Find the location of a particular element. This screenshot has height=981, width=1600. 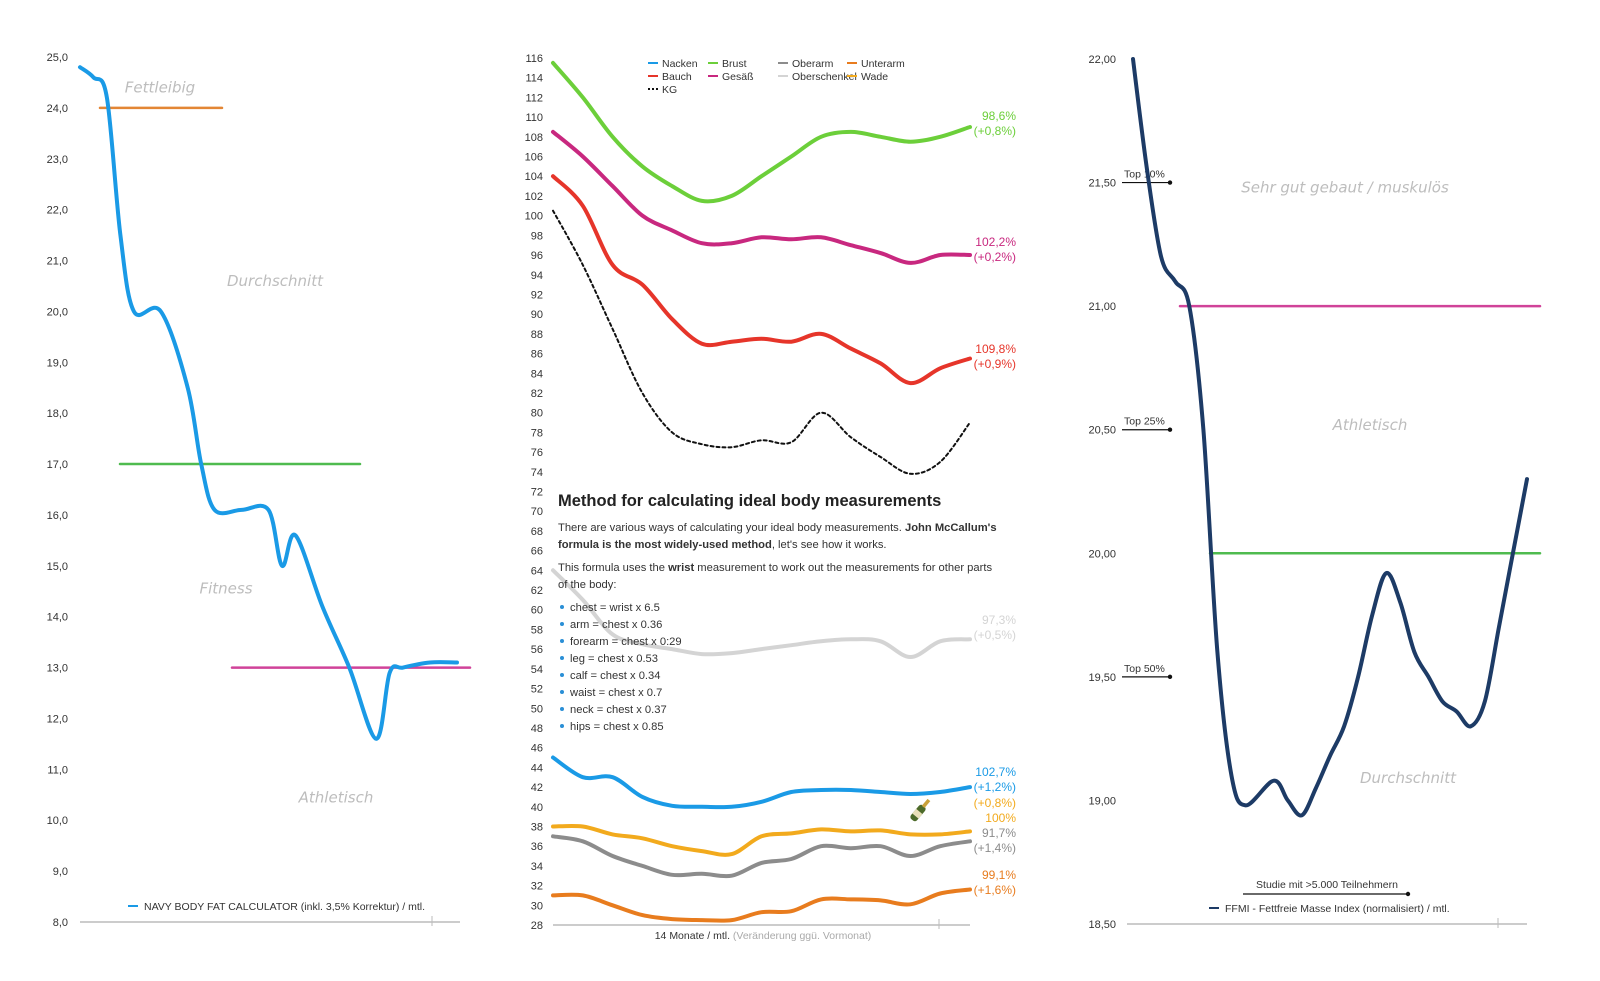

study-note-dot is located at coordinates (1408, 894).